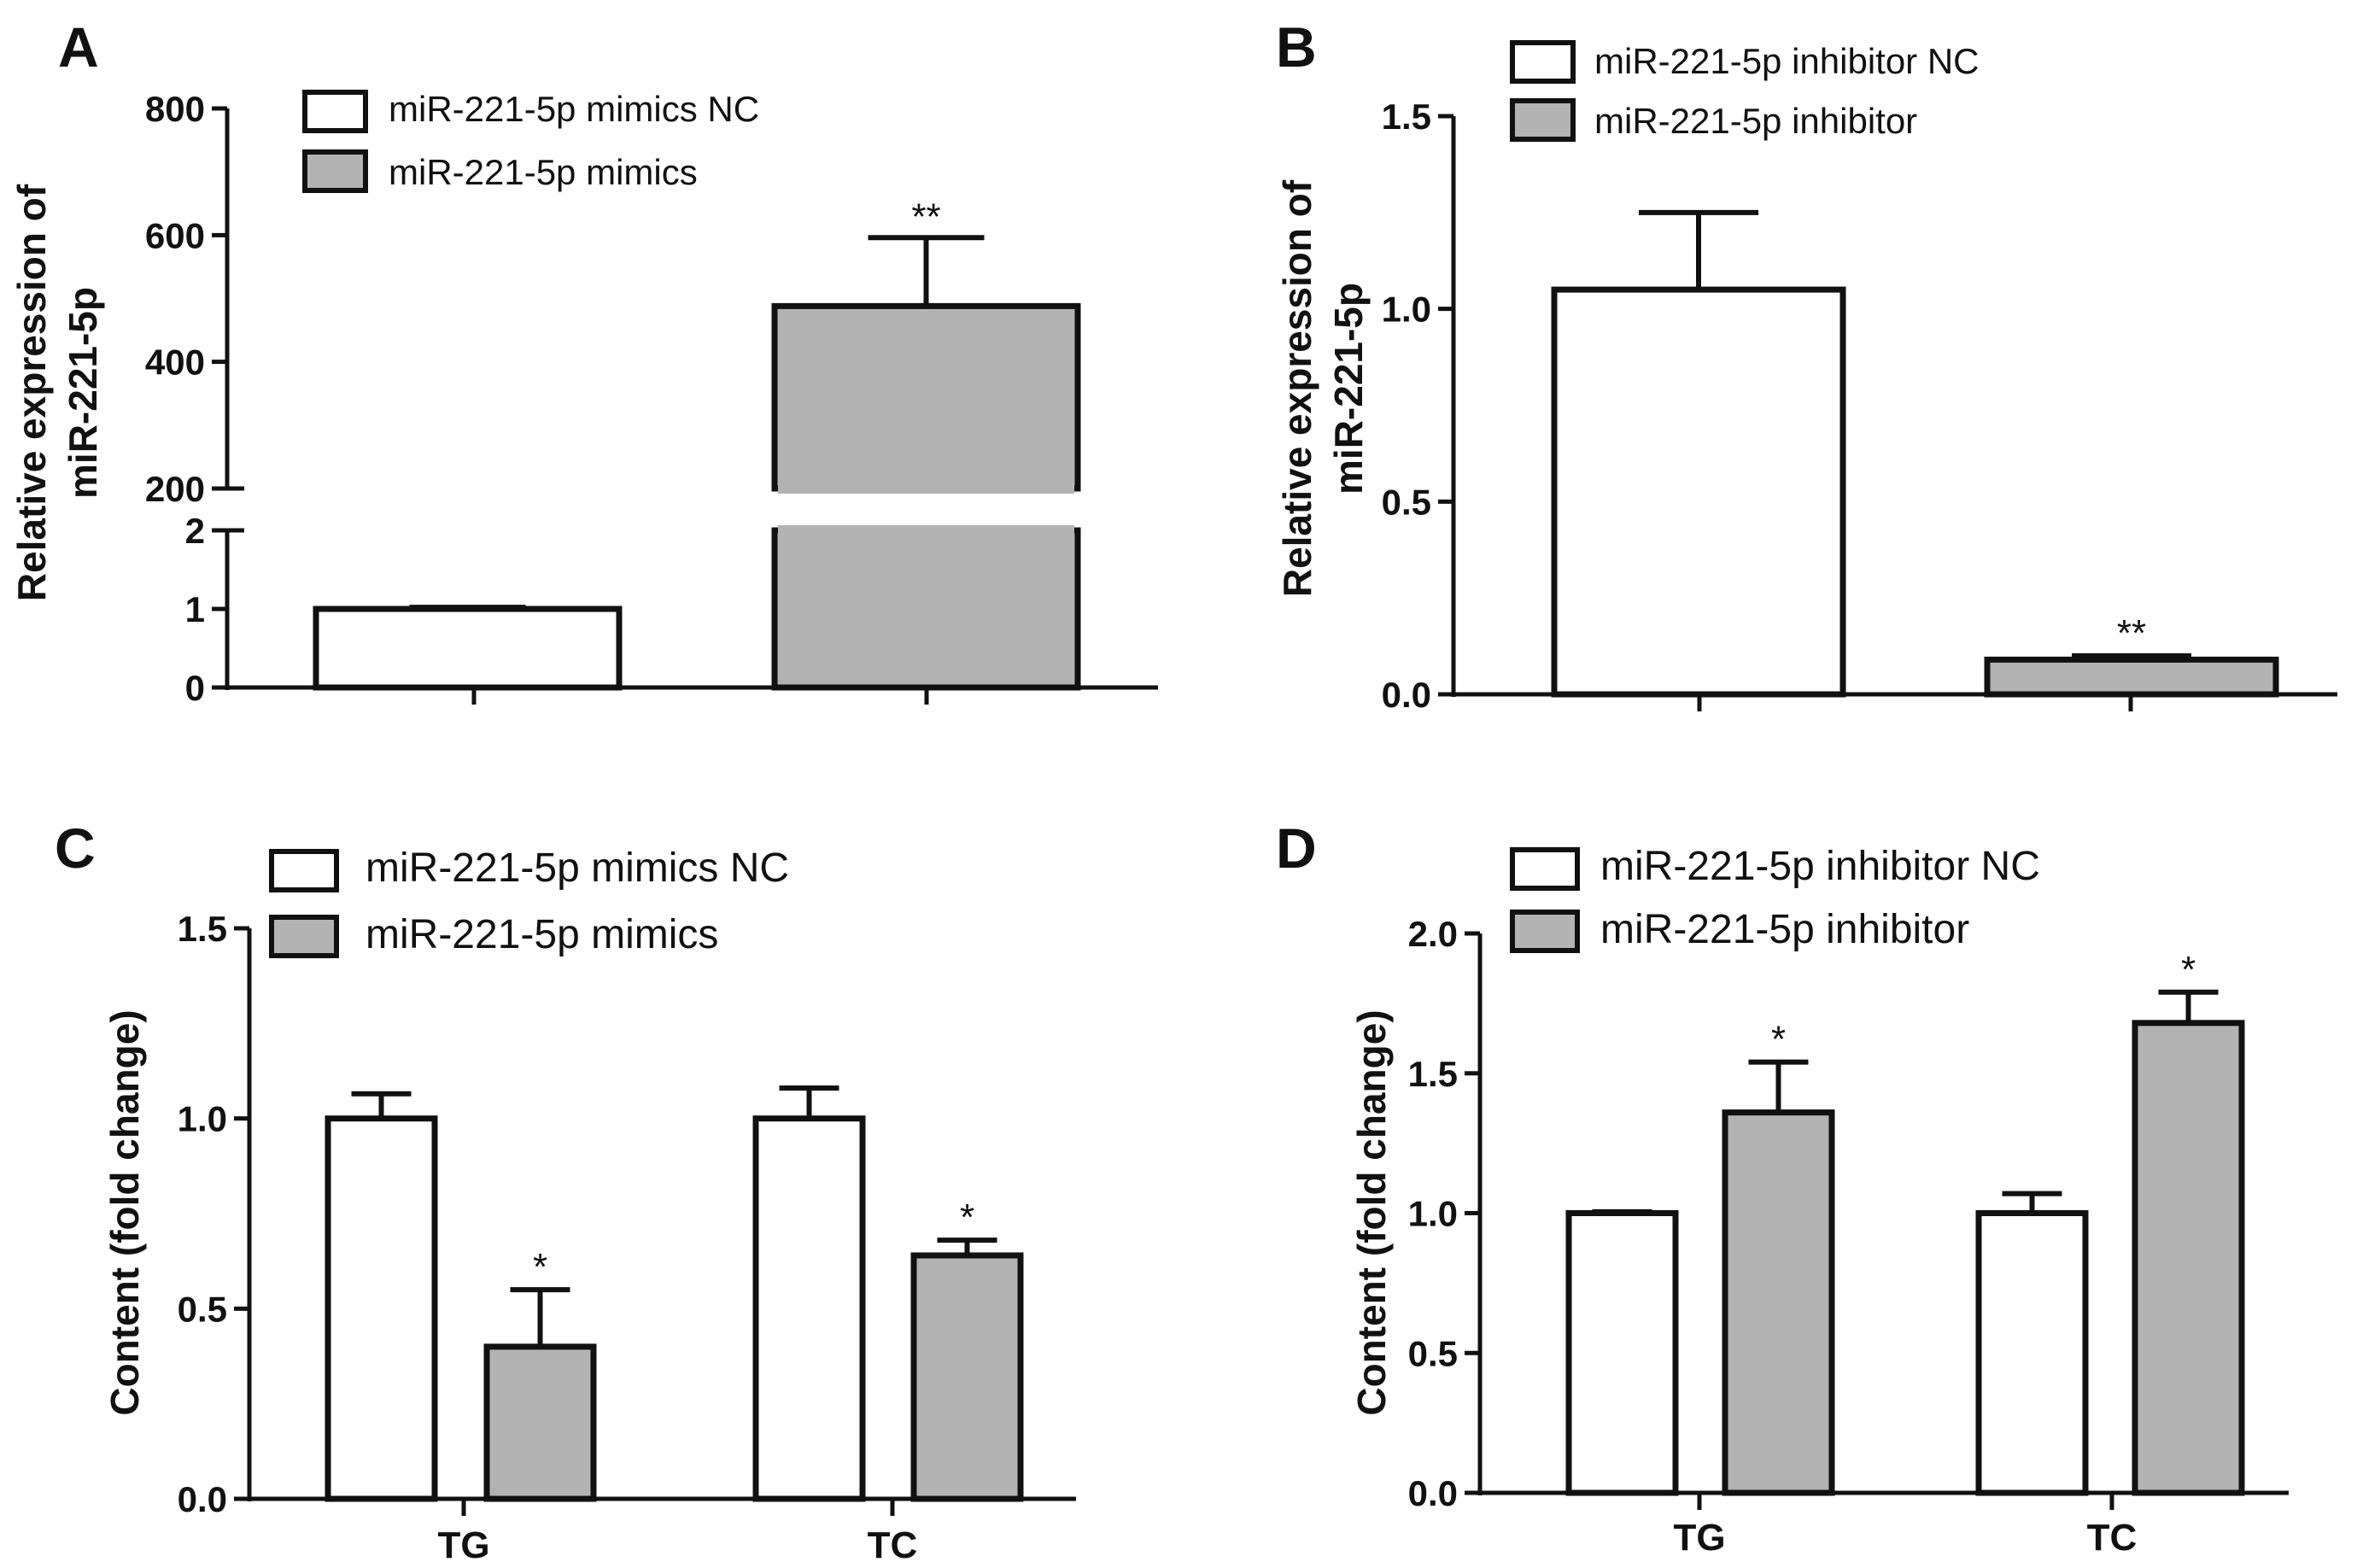  Describe the element at coordinates (468, 648) in the screenshot. I see `bar-ctrl` at that location.